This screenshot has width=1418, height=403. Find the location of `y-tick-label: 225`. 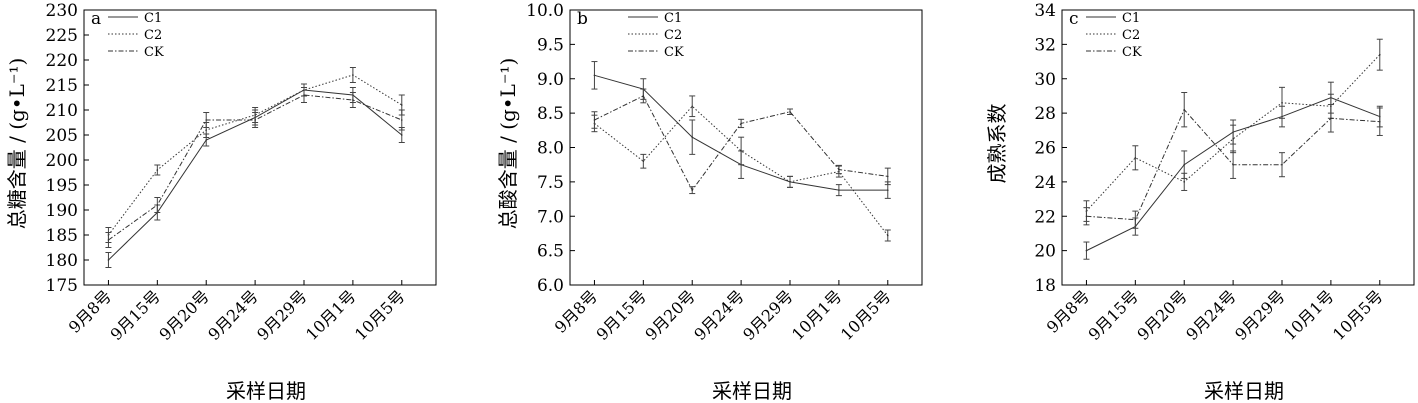

y-tick-label: 225 is located at coordinates (62, 36).